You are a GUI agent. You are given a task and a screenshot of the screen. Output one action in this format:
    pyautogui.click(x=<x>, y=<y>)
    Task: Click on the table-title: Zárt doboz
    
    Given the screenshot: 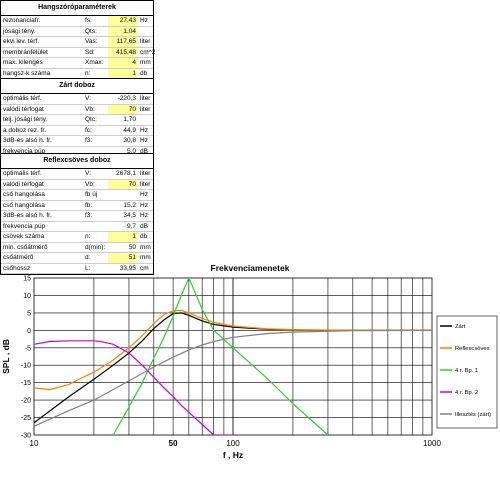 What is the action you would take?
    pyautogui.click(x=77, y=86)
    